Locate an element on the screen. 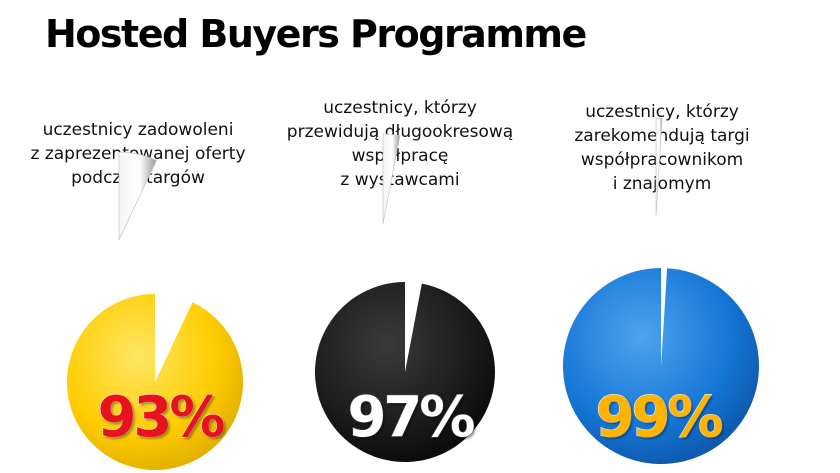 This screenshot has height=473, width=840. caption-3-line-3: współpracownikom is located at coordinates (662, 160).